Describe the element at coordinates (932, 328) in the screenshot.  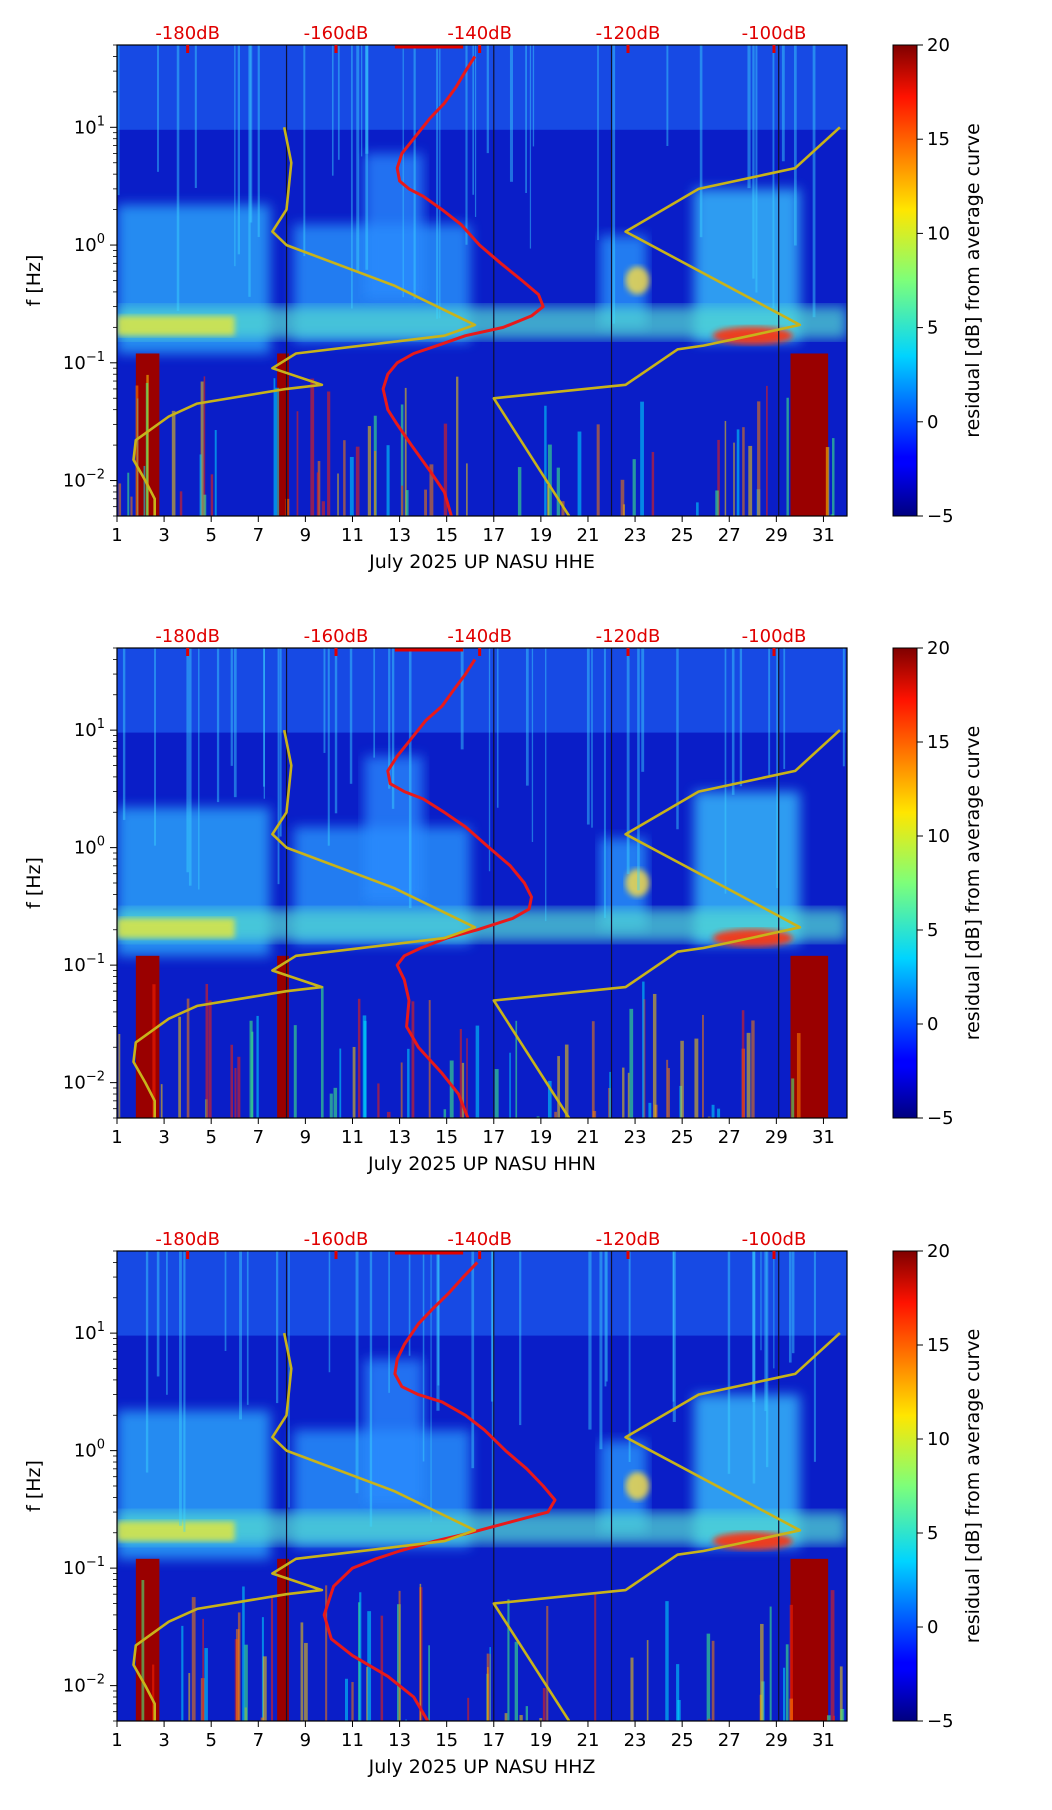
I see `colorbar-tick-label: 5` at that location.